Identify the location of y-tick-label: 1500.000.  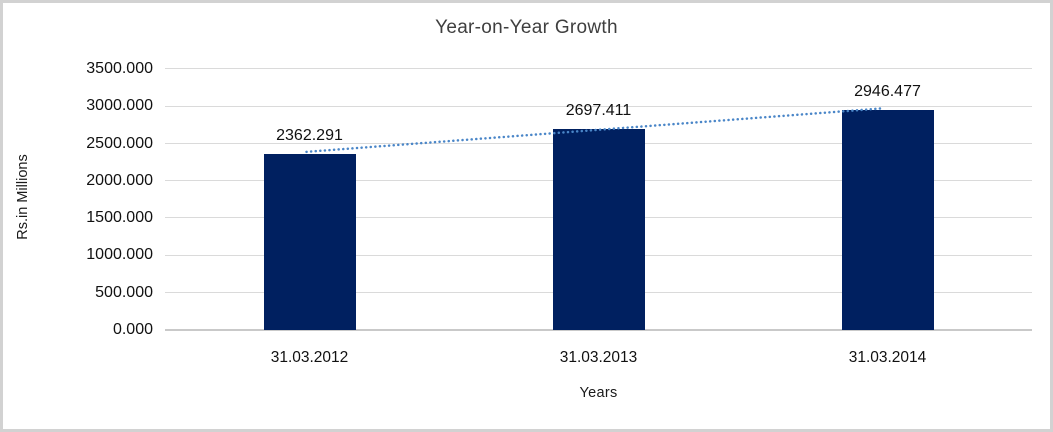
(119, 218).